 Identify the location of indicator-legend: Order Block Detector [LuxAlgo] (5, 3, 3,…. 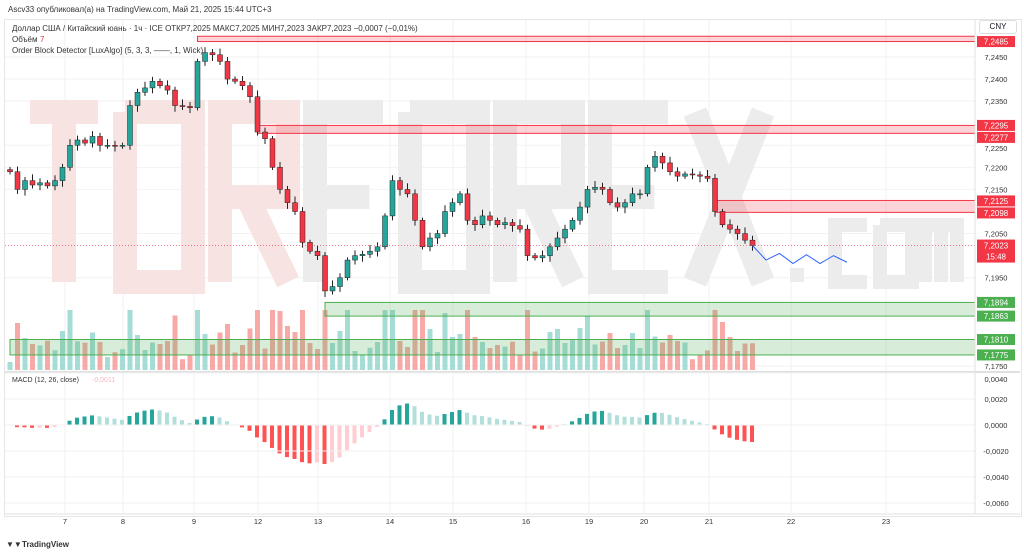
(108, 50).